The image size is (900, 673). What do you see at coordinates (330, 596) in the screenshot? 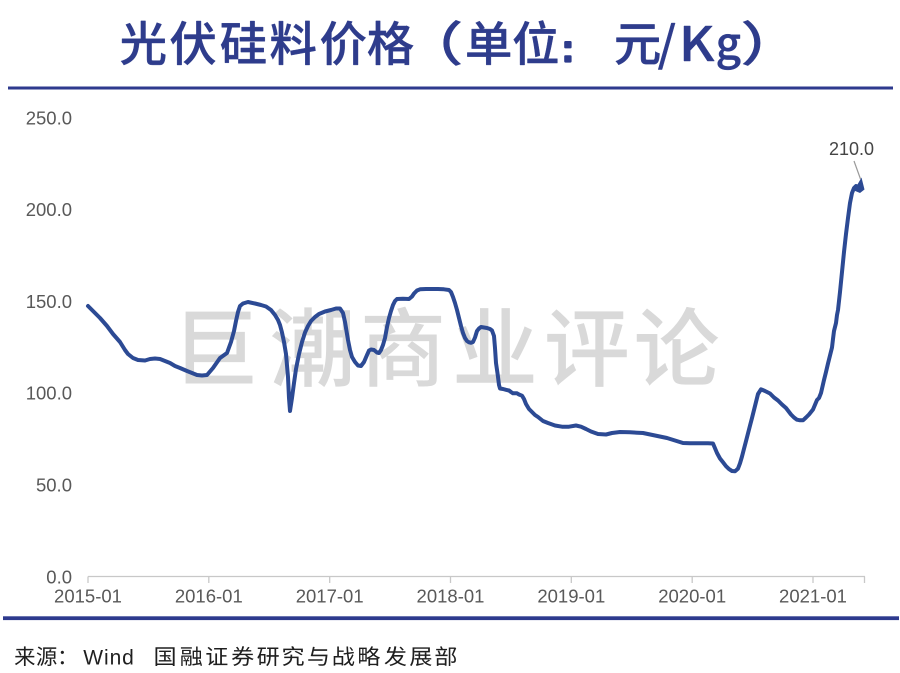
I see `svg-text: 2017-01` at bounding box center [330, 596].